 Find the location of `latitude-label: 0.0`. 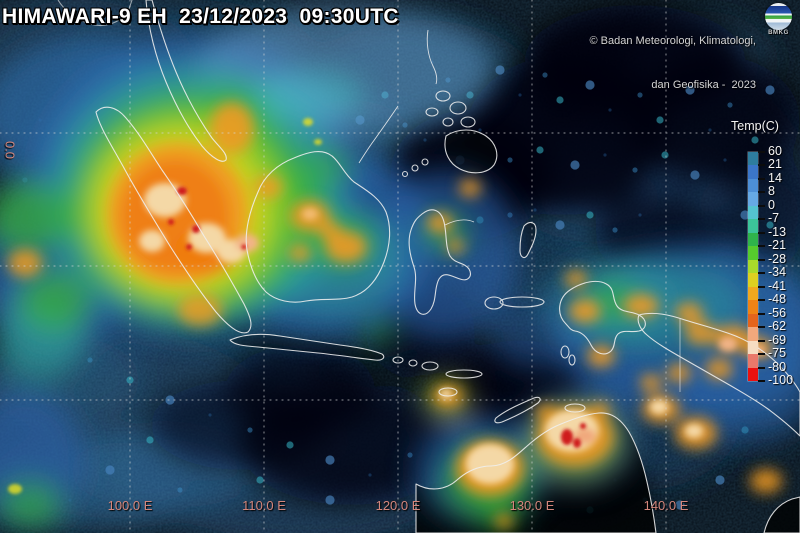

latitude-label: 0.0 is located at coordinates (10, 150).